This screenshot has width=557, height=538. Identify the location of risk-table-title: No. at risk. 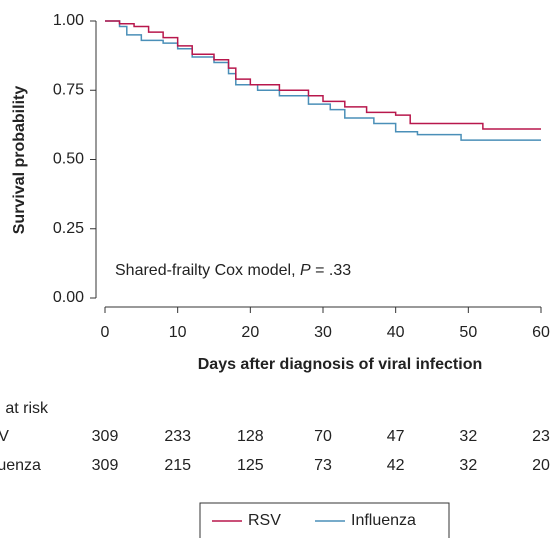
(24, 408).